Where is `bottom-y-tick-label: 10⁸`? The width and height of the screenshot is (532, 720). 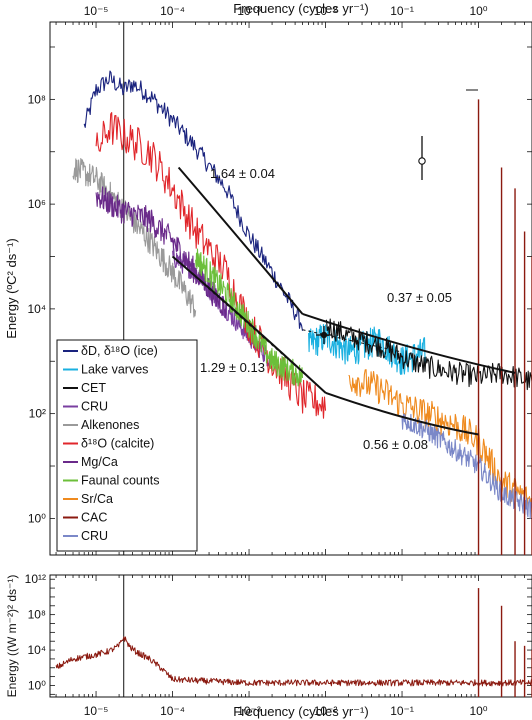 bottom-y-tick-label: 10⁸ is located at coordinates (37, 615).